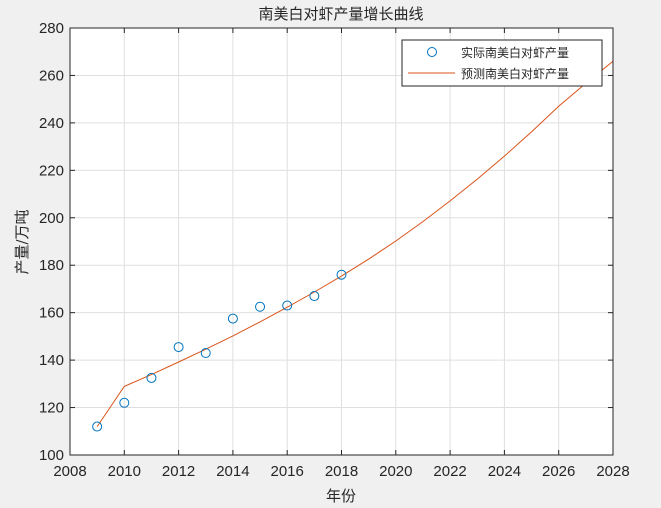 The image size is (661, 508). What do you see at coordinates (51, 28) in the screenshot?
I see `y-tick-label: 280` at bounding box center [51, 28].